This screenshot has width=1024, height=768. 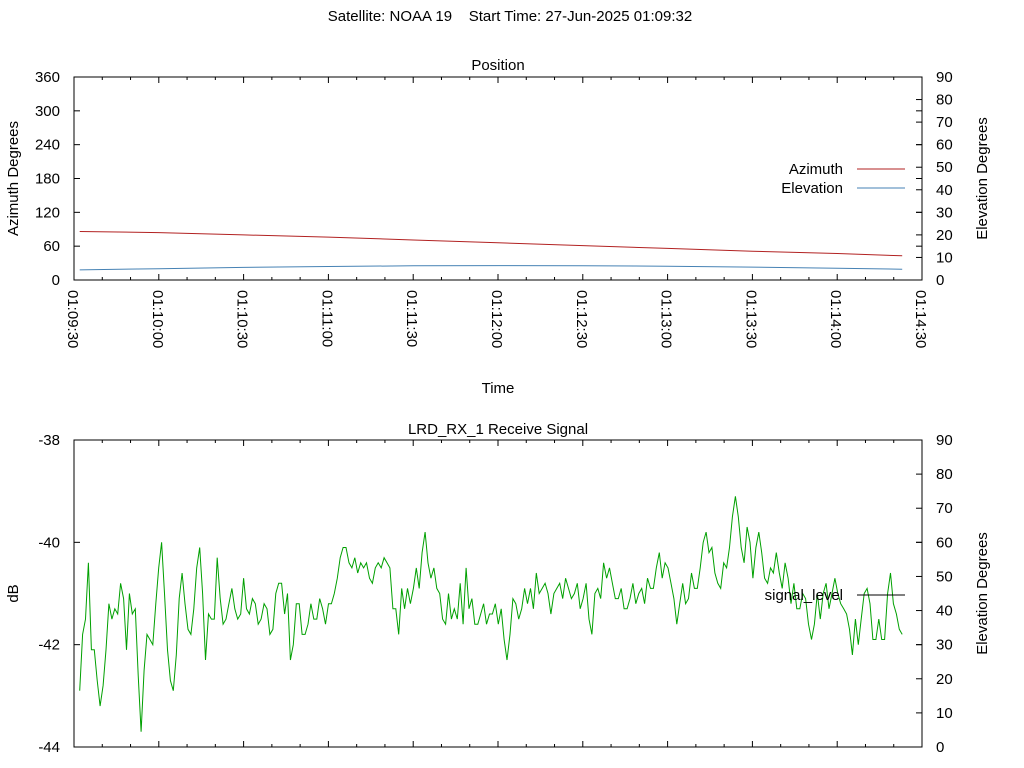 What do you see at coordinates (49, 542) in the screenshot?
I see `y-tick-label: -40` at bounding box center [49, 542].